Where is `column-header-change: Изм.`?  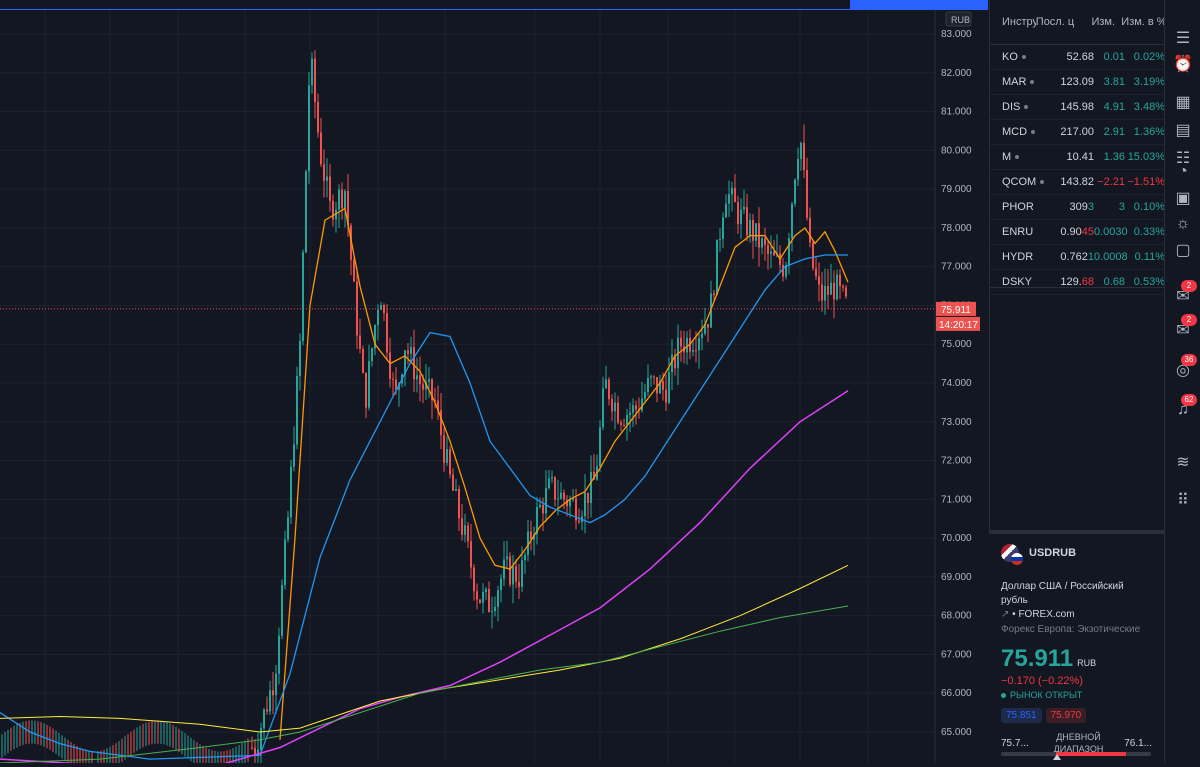 column-header-change: Изм. is located at coordinates (1103, 22).